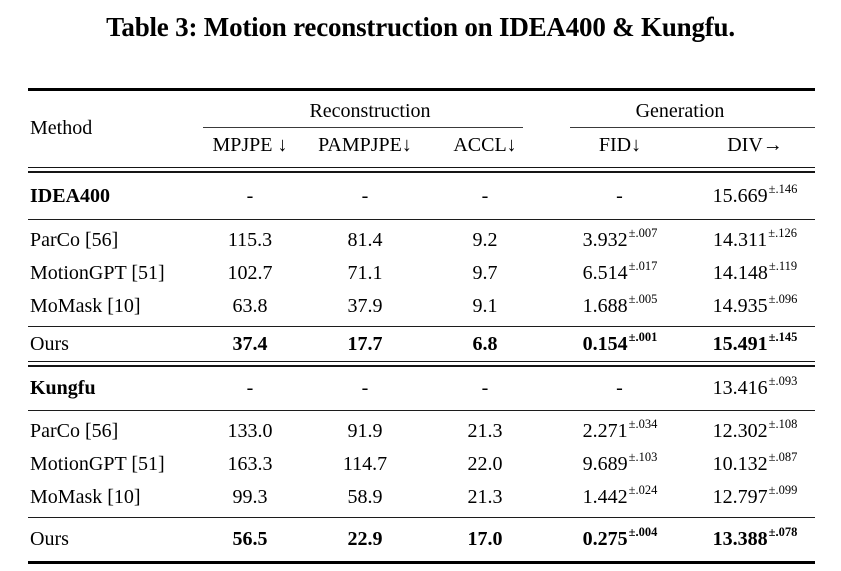 This screenshot has width=841, height=571. What do you see at coordinates (783, 337) in the screenshot?
I see `div-std: ±.145` at bounding box center [783, 337].